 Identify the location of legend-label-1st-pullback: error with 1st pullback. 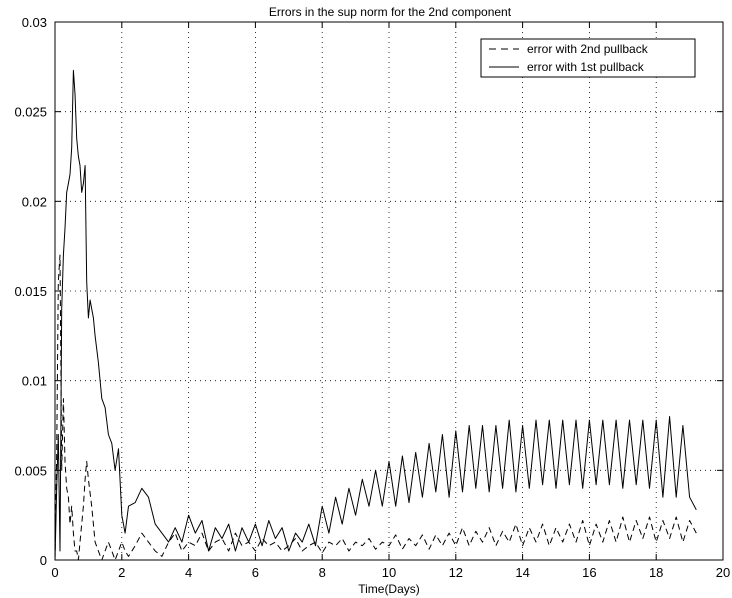
(586, 67).